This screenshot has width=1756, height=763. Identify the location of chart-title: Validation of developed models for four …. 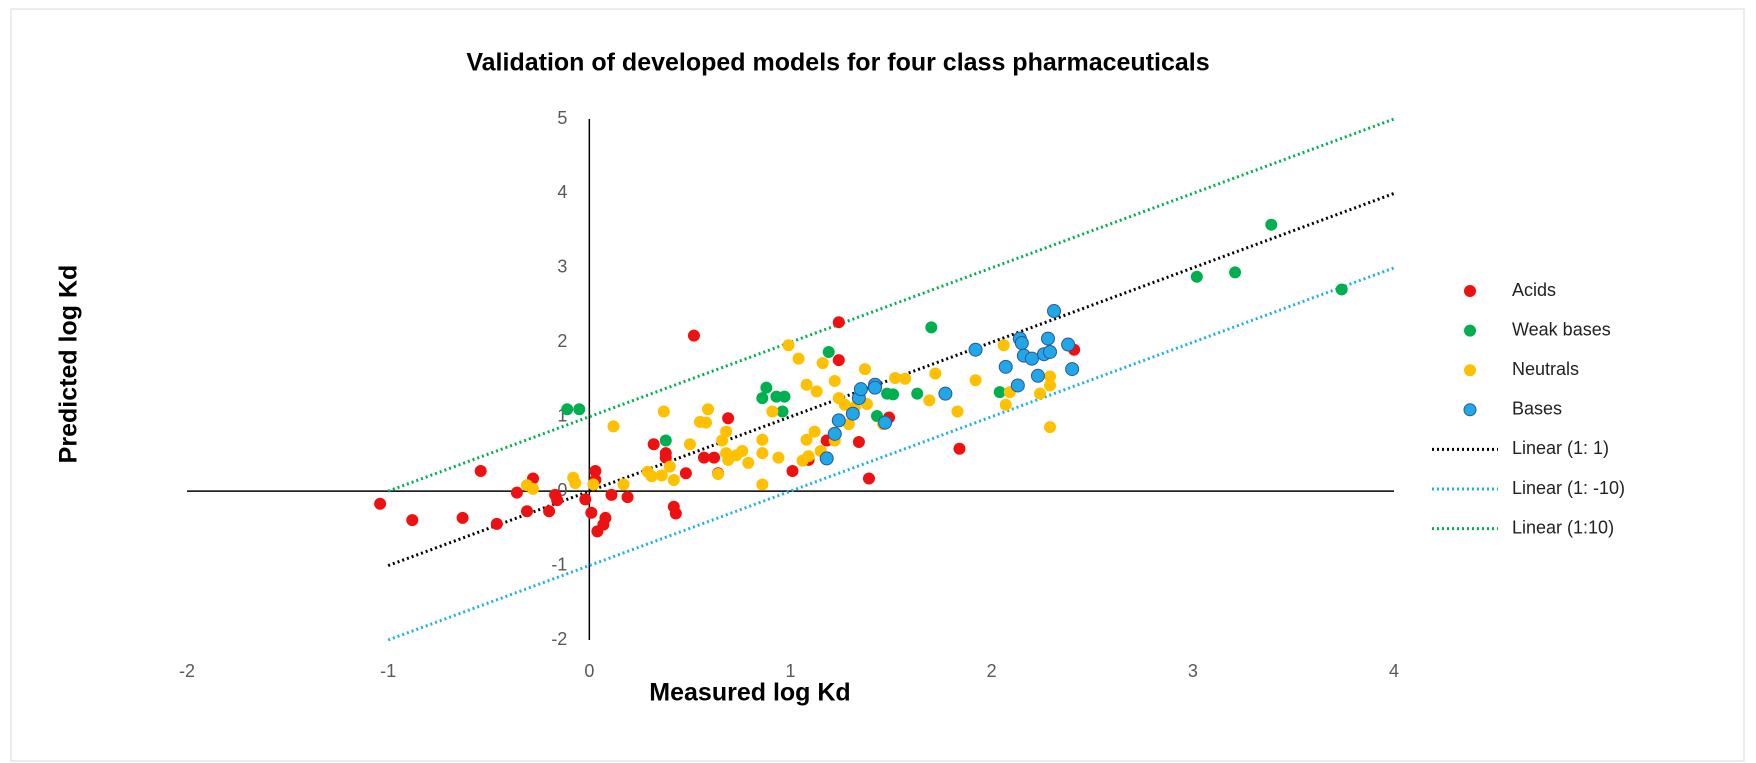
(837, 63).